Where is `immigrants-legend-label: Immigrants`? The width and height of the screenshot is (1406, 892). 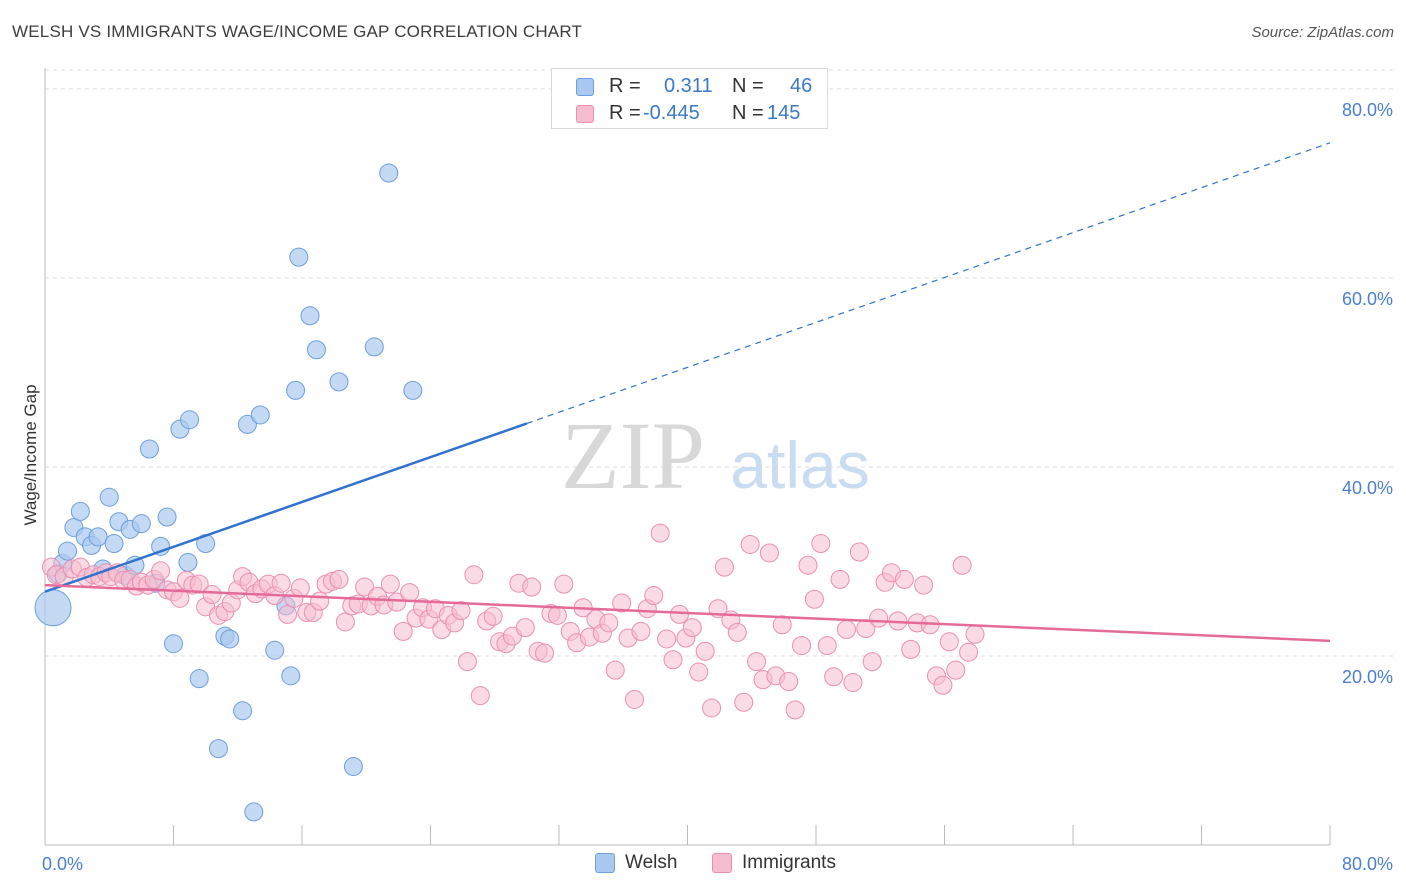 immigrants-legend-label: Immigrants is located at coordinates (789, 862).